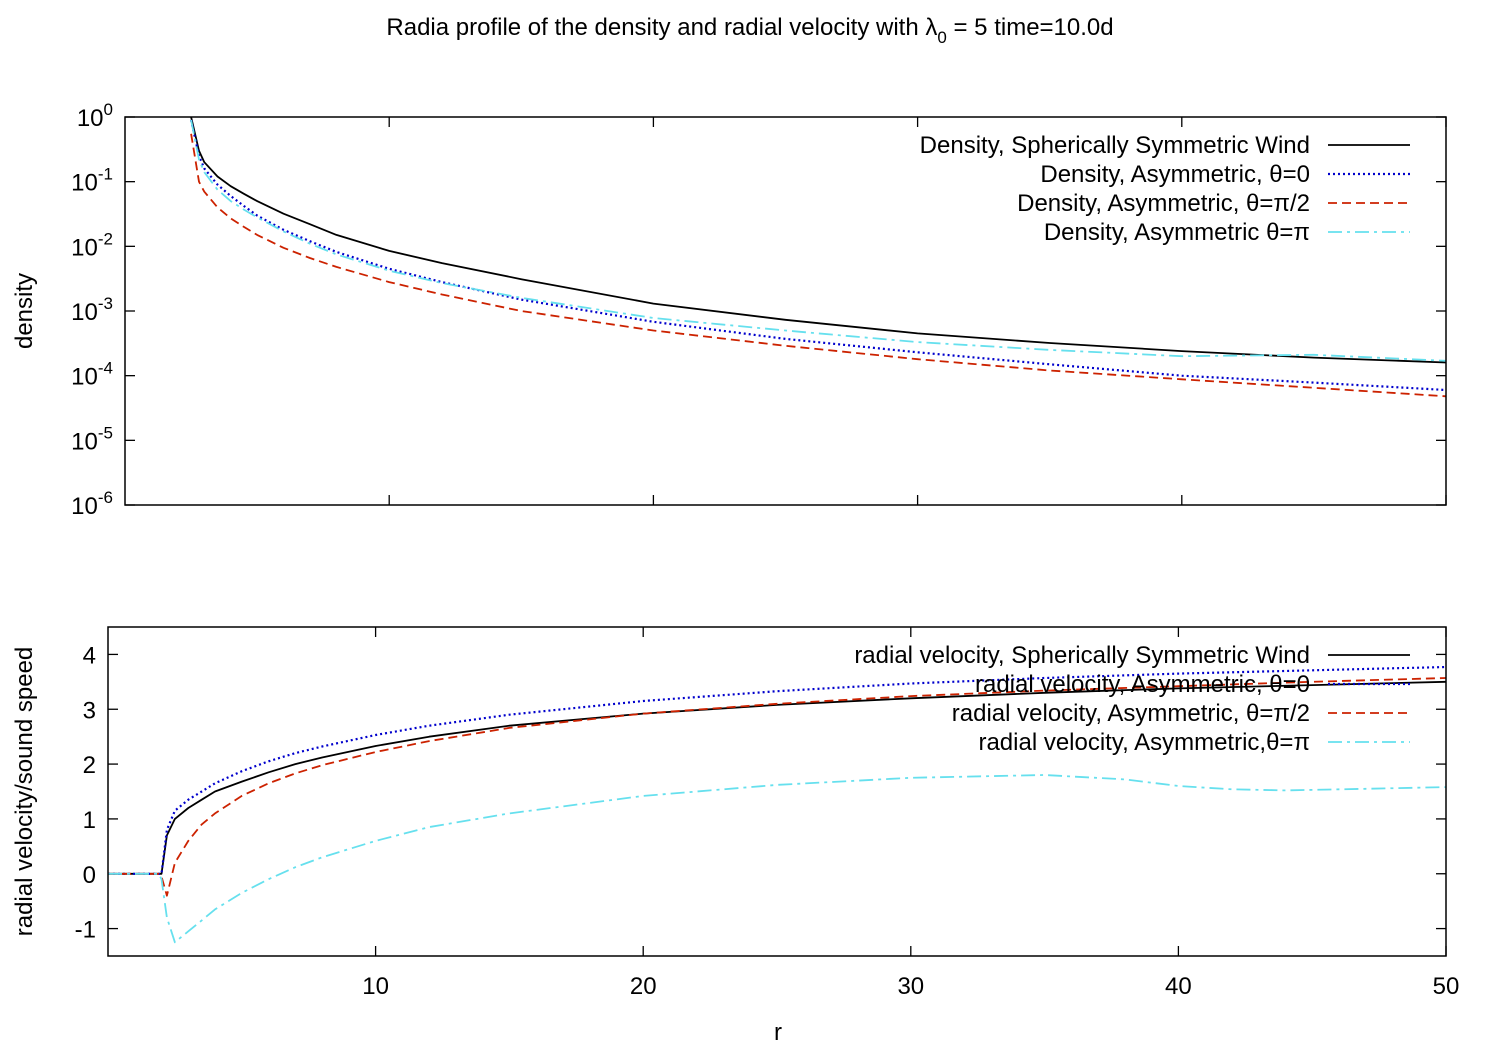 This screenshot has width=1500, height=1050. Describe the element at coordinates (778, 1032) in the screenshot. I see `x-axis-label: r` at that location.